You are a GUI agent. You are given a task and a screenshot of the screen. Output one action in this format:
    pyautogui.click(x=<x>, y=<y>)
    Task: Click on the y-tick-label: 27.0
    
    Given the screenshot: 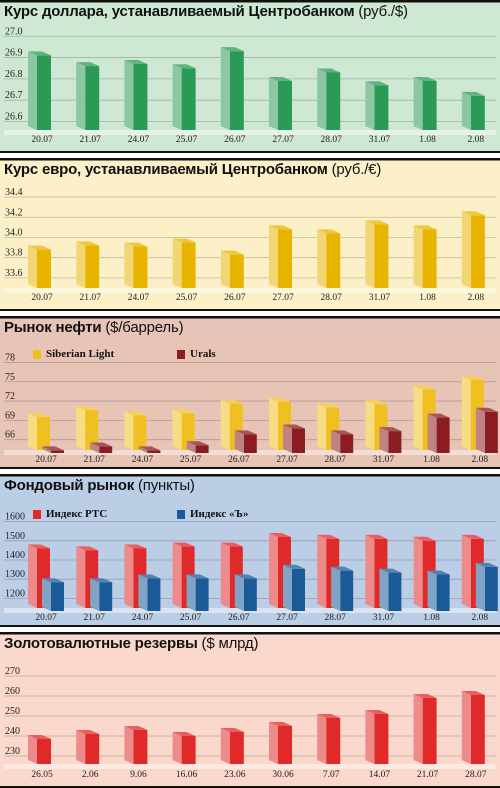 What is the action you would take?
    pyautogui.click(x=14, y=31)
    